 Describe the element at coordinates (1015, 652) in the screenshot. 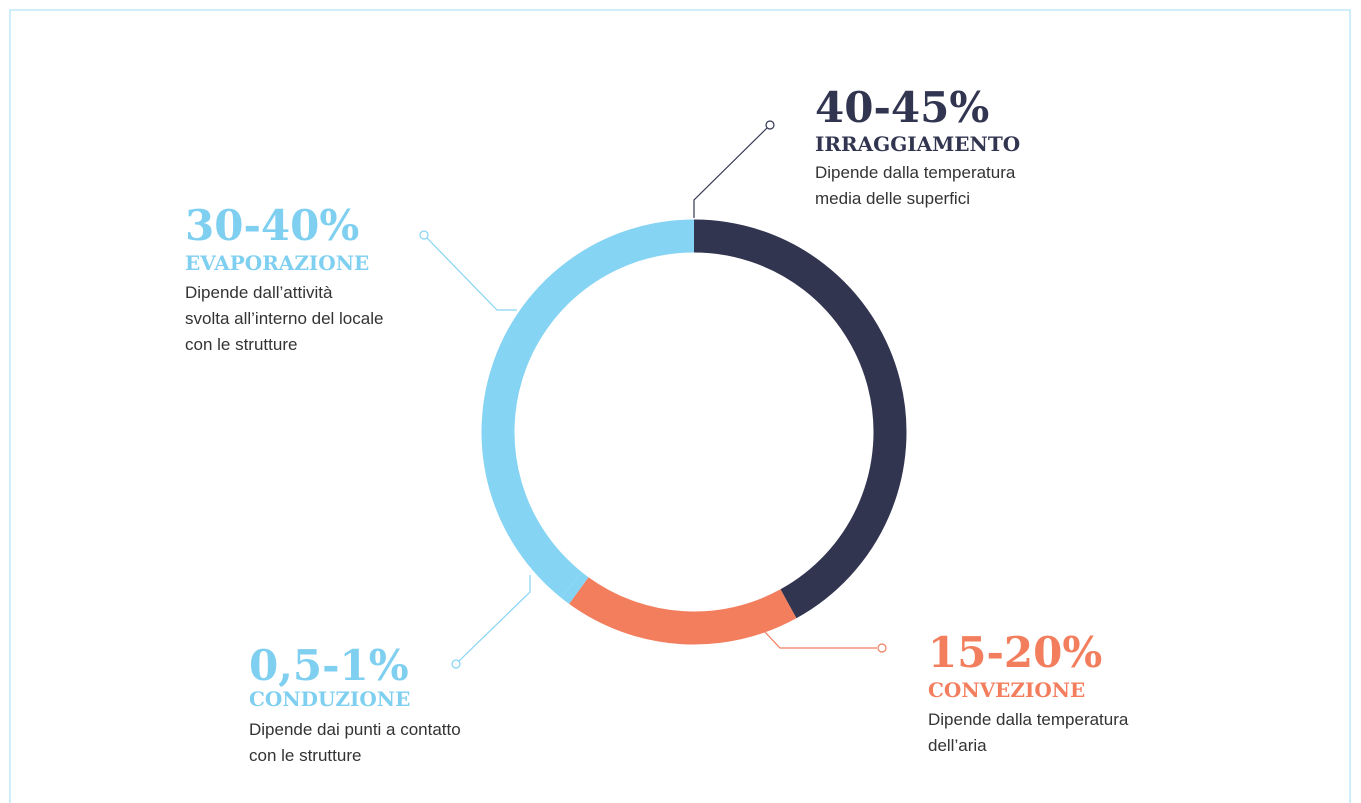

I see `value-label: 15-20%` at that location.